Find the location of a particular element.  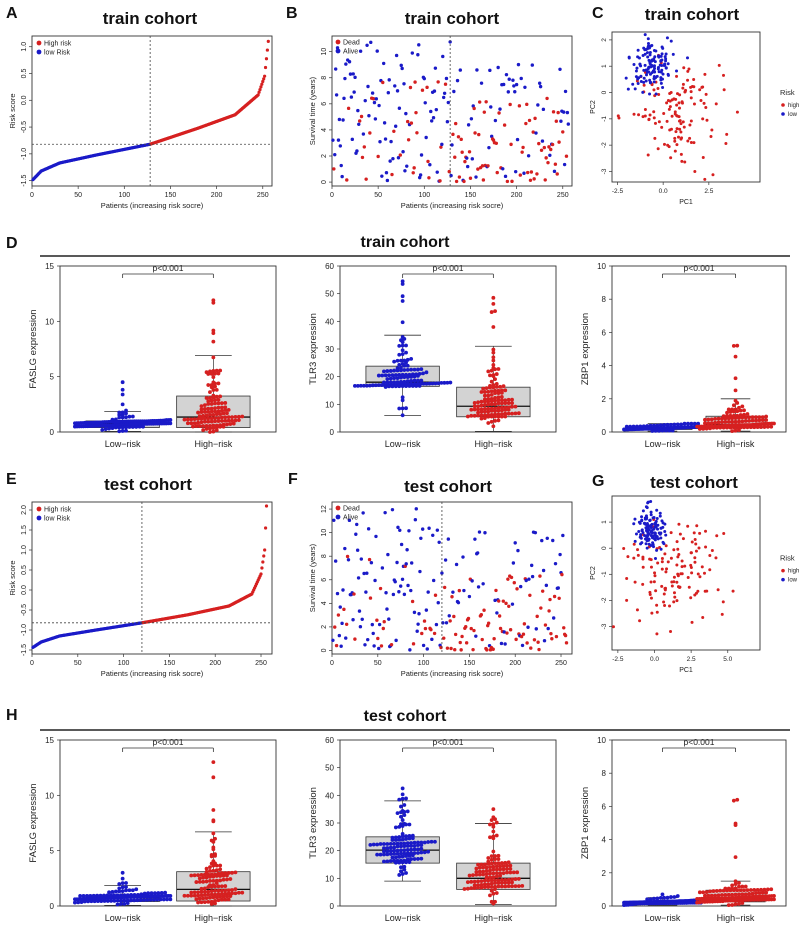

y-tick-label: 1 is located at coordinates (604, 66).